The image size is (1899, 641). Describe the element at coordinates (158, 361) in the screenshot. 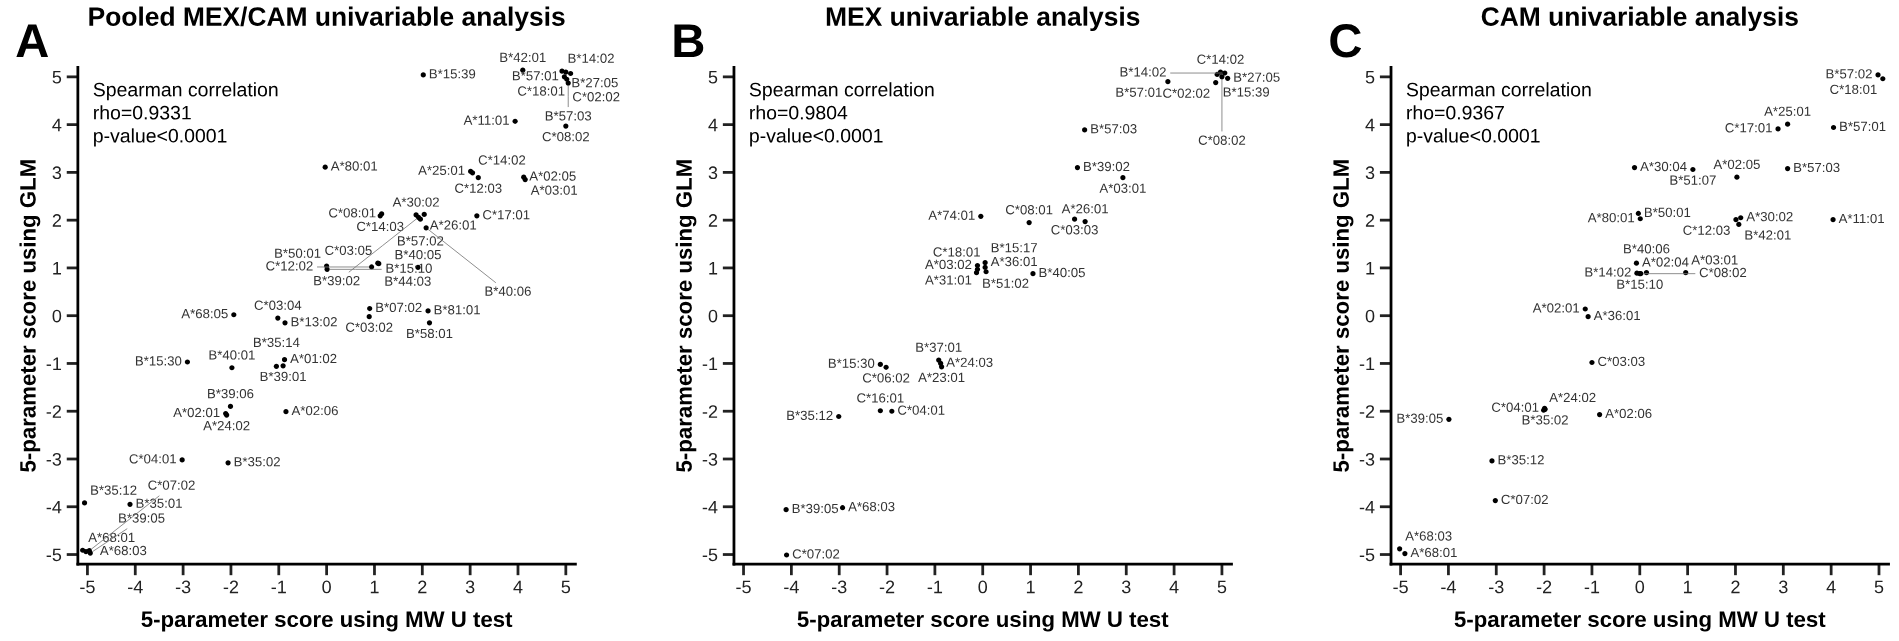

I see `annotation: B*15:30` at that location.